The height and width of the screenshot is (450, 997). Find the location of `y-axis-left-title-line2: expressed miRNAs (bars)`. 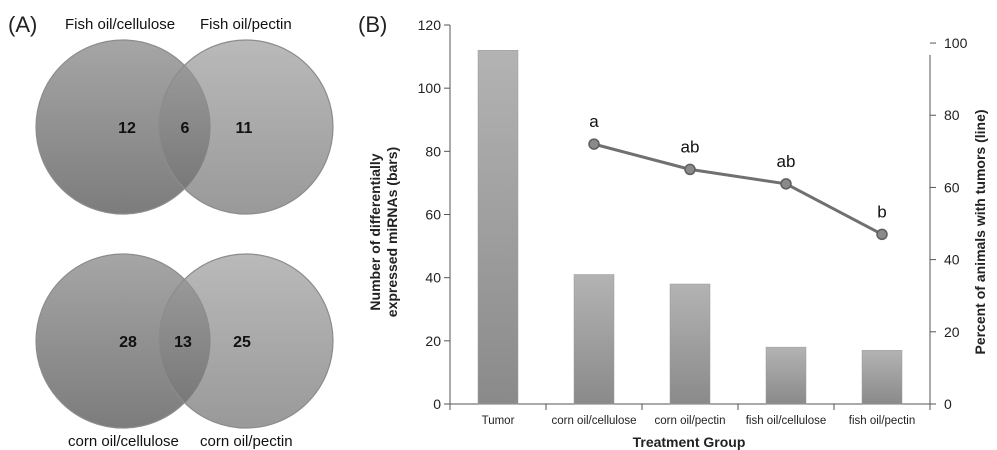

y-axis-left-title-line2: expressed miRNAs (bars) is located at coordinates (392, 232).